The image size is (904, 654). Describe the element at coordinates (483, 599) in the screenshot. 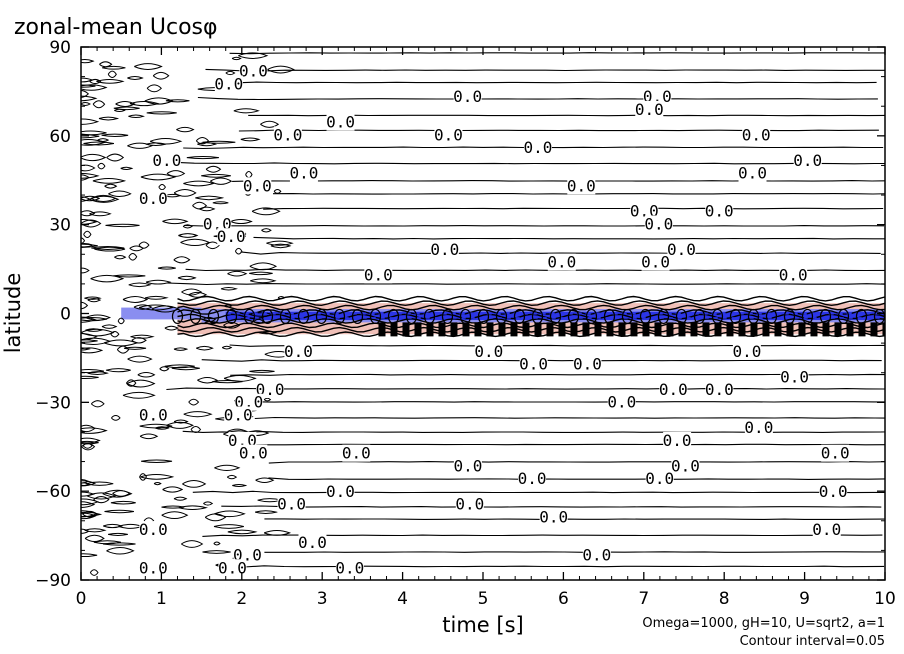

I see `x-tick-label: 5` at that location.